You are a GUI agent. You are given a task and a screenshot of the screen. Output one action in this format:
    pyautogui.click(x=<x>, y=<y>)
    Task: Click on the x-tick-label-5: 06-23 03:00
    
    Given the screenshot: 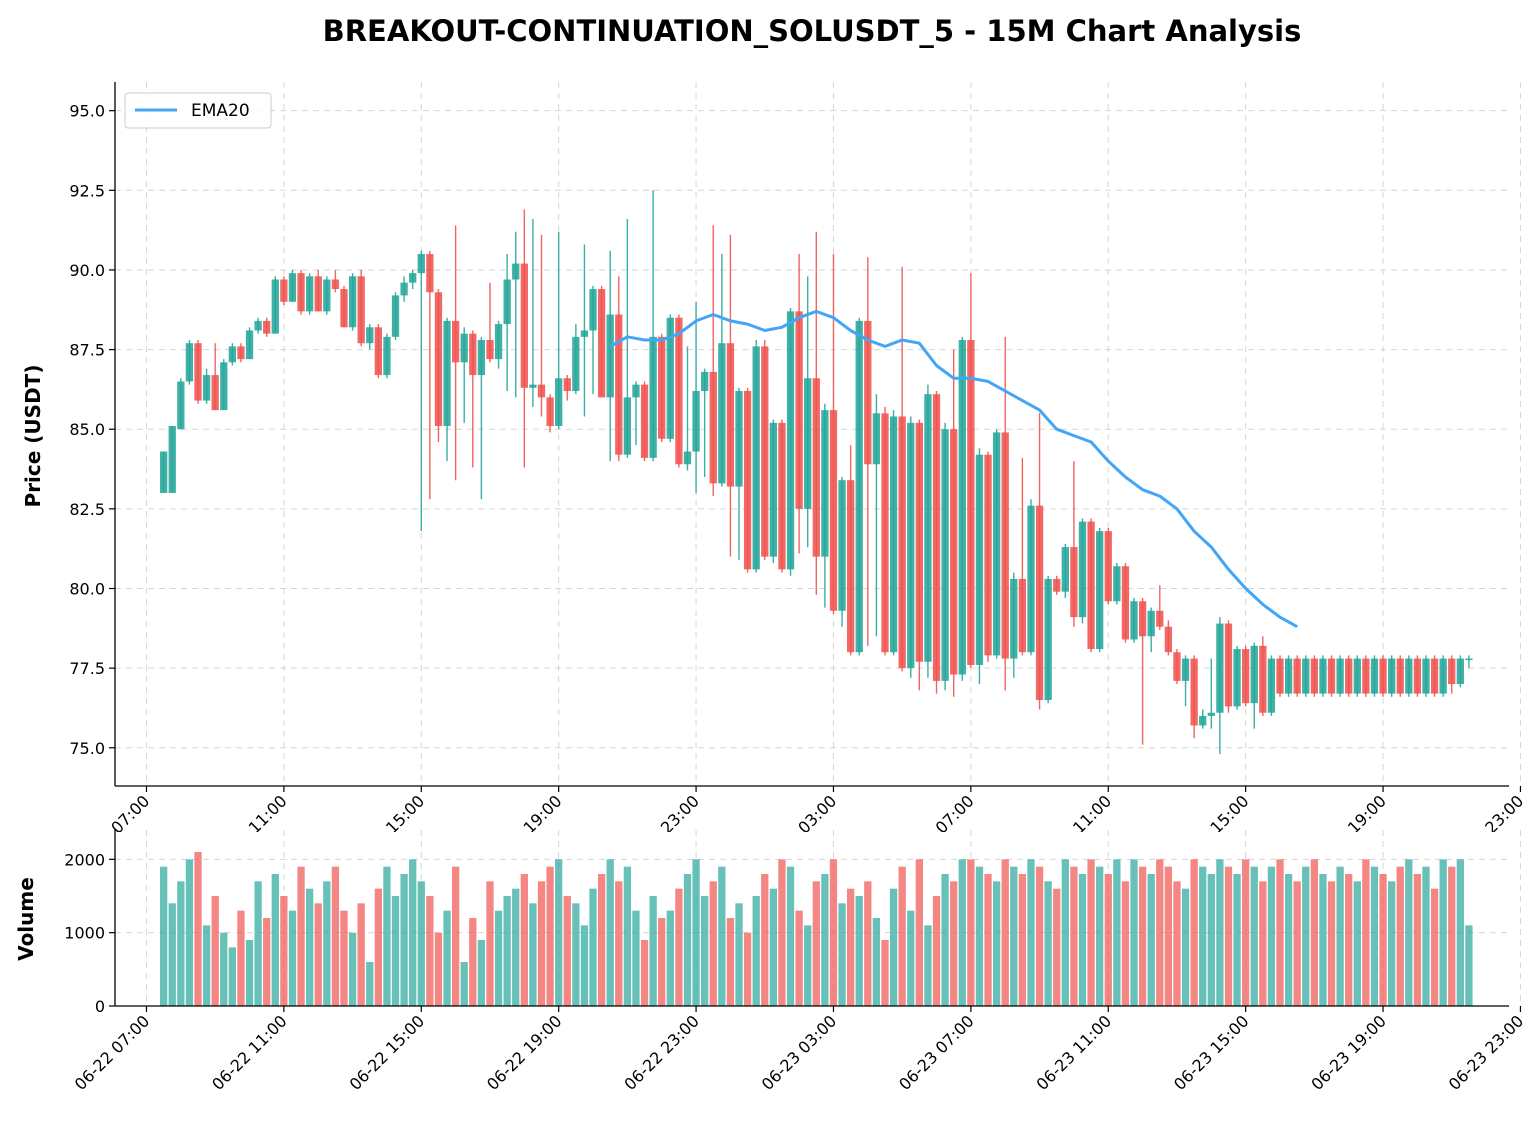 What is the action you would take?
    pyautogui.click(x=799, y=1052)
    